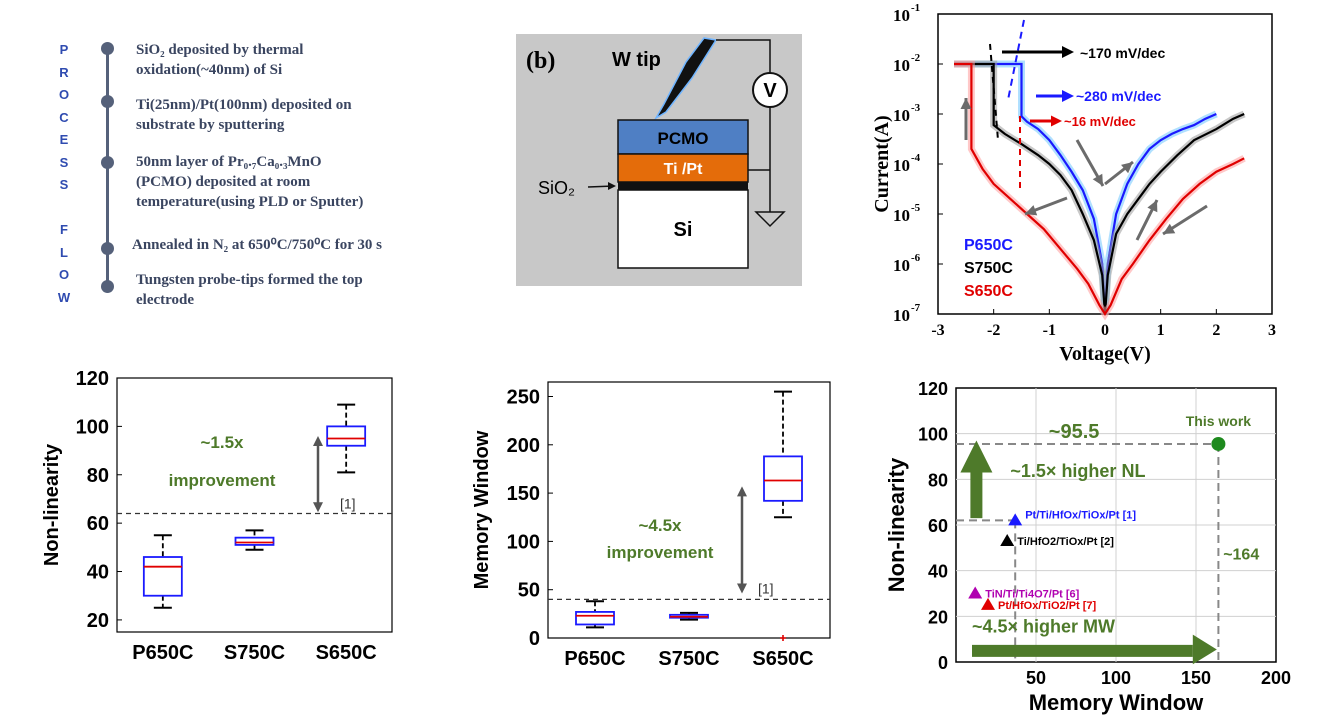 The width and height of the screenshot is (1326, 725). I want to click on legend-entry: P650C, so click(988, 245).